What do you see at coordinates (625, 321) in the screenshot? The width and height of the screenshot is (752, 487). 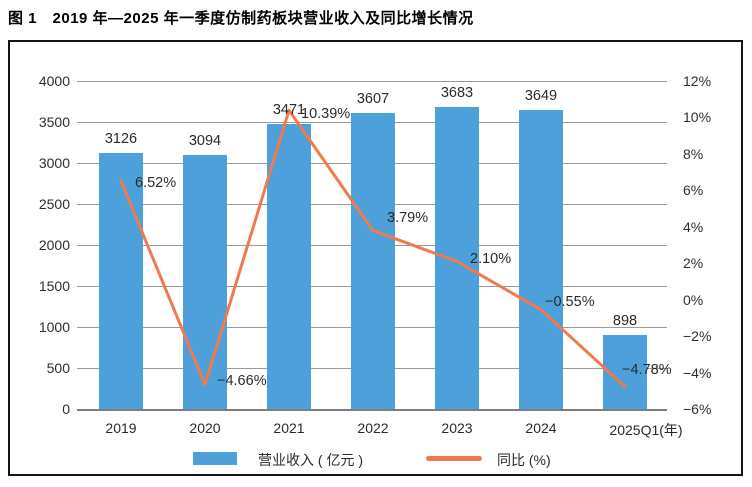 I see `bar-value-label: 898` at bounding box center [625, 321].